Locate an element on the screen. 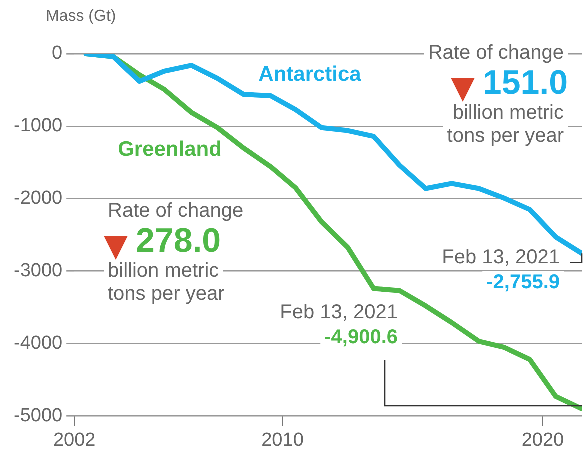  y-axis-title: Mass (Gt) is located at coordinates (81, 17).